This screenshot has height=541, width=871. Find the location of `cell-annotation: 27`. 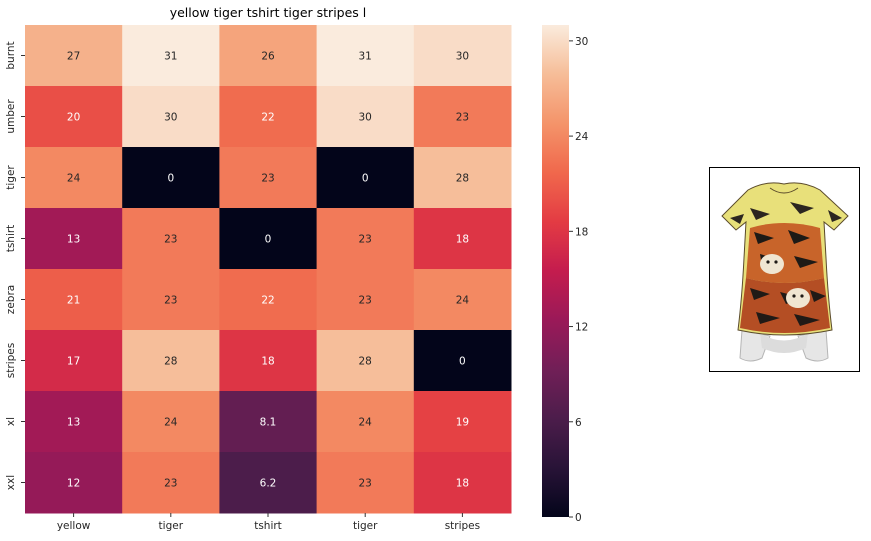

cell-annotation: 27 is located at coordinates (73, 57).